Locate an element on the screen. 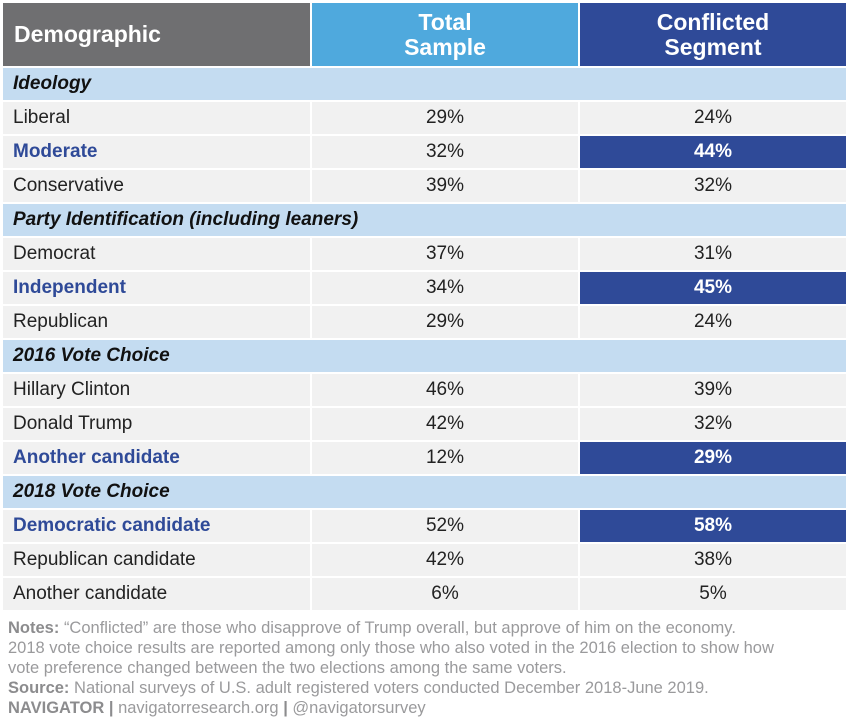 This screenshot has height=726, width=850. section-row: 2018 Vote Choice is located at coordinates (424, 491).